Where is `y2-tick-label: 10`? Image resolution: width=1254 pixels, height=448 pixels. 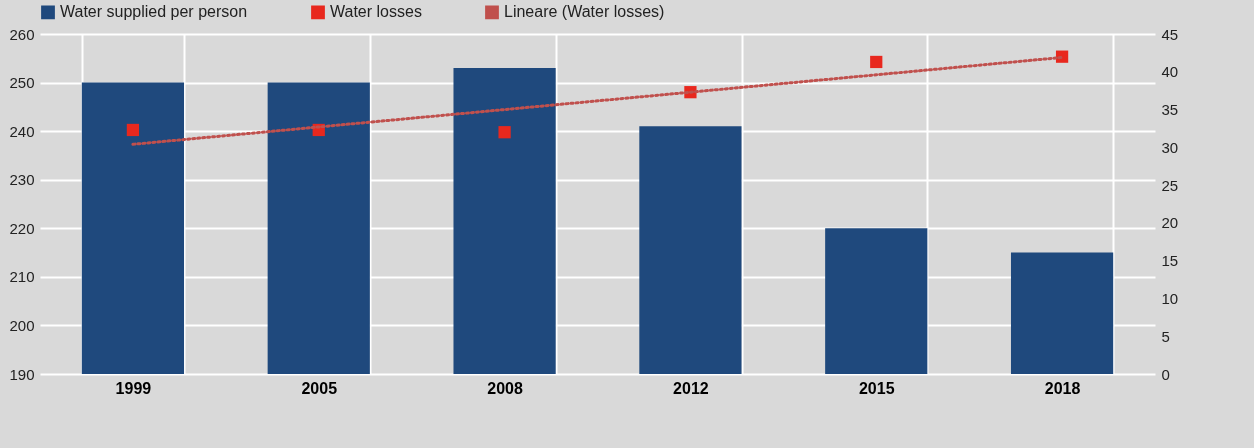 y2-tick-label: 10 is located at coordinates (1170, 298).